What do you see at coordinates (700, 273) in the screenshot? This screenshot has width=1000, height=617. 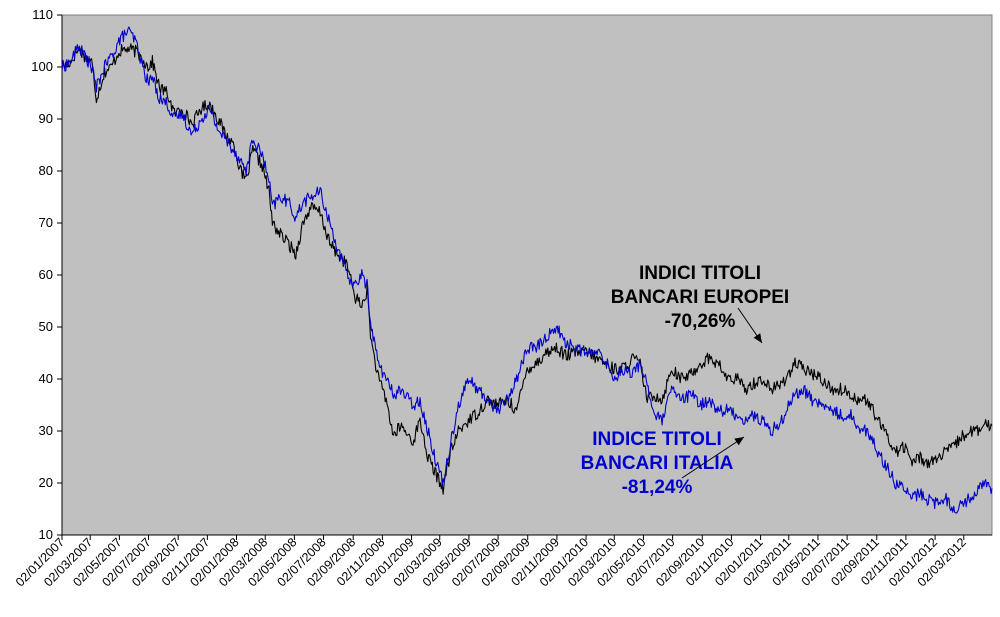 I see `annotation-text-line: INDICI TITOLI` at bounding box center [700, 273].